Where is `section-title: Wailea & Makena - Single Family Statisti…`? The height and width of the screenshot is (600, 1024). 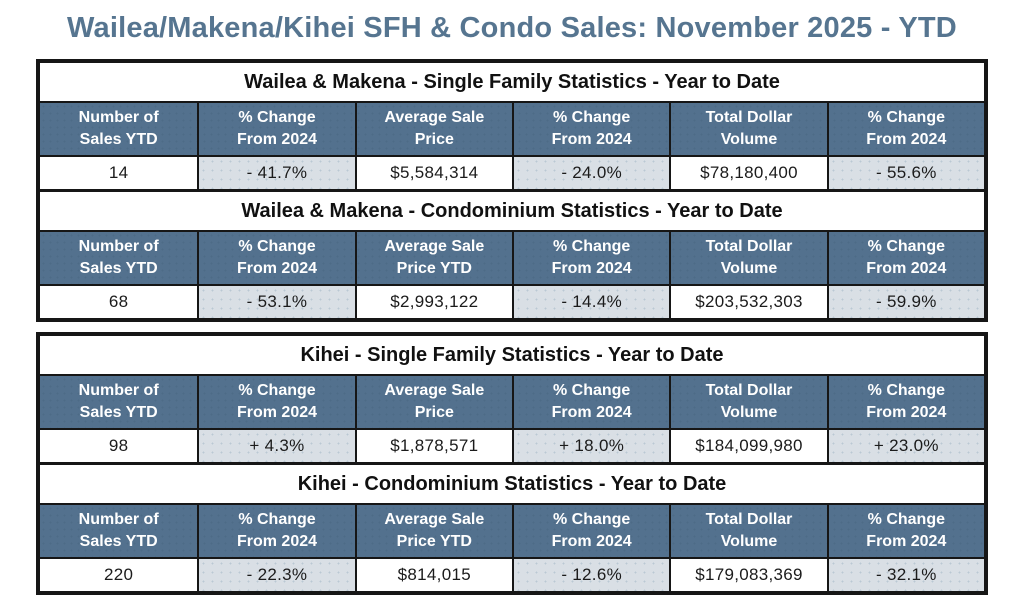
section-title: Wailea & Makena - Single Family Statisti… is located at coordinates (512, 83).